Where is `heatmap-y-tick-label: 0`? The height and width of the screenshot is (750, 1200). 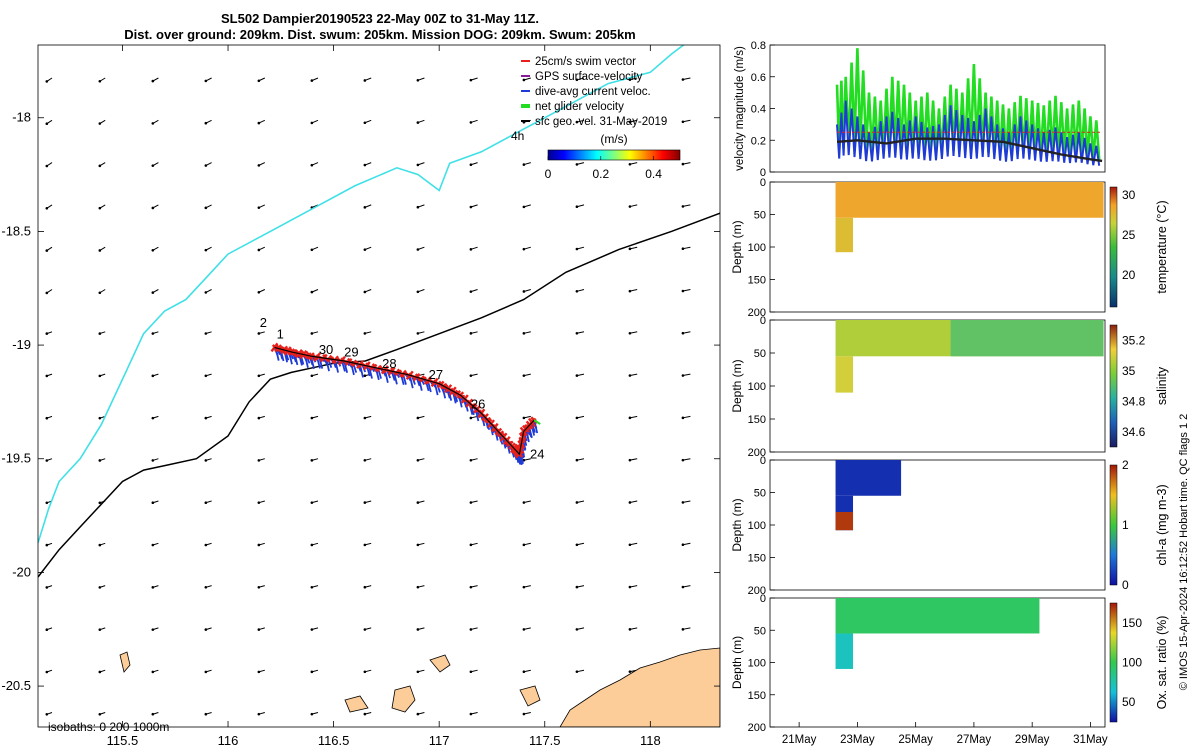
heatmap-y-tick-label: 0 is located at coordinates (763, 599).